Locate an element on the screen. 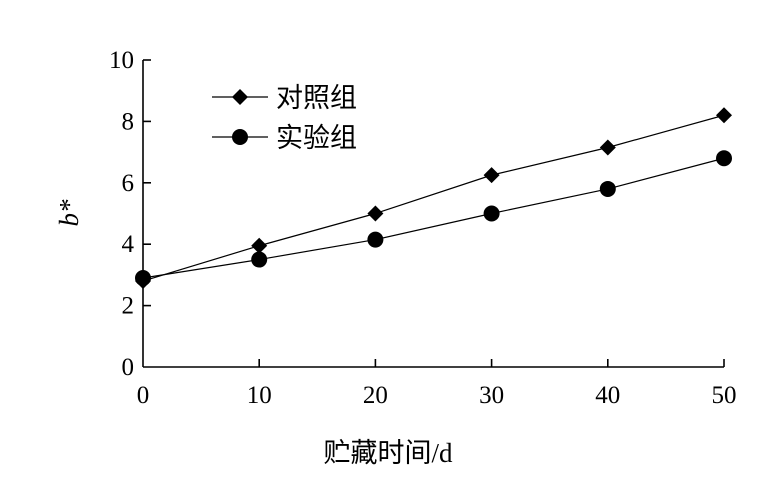  legend-label-2: 实验组 is located at coordinates (316, 138).